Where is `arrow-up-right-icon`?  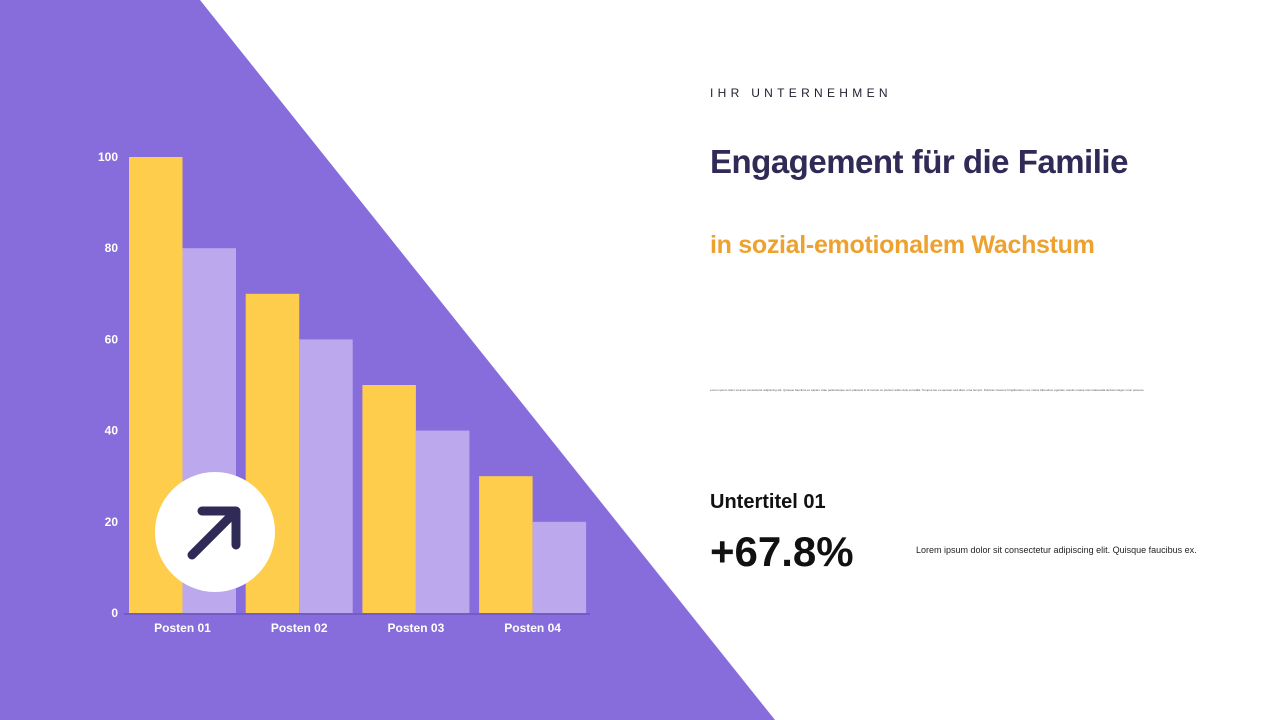
arrow-up-right-icon is located at coordinates (214, 533).